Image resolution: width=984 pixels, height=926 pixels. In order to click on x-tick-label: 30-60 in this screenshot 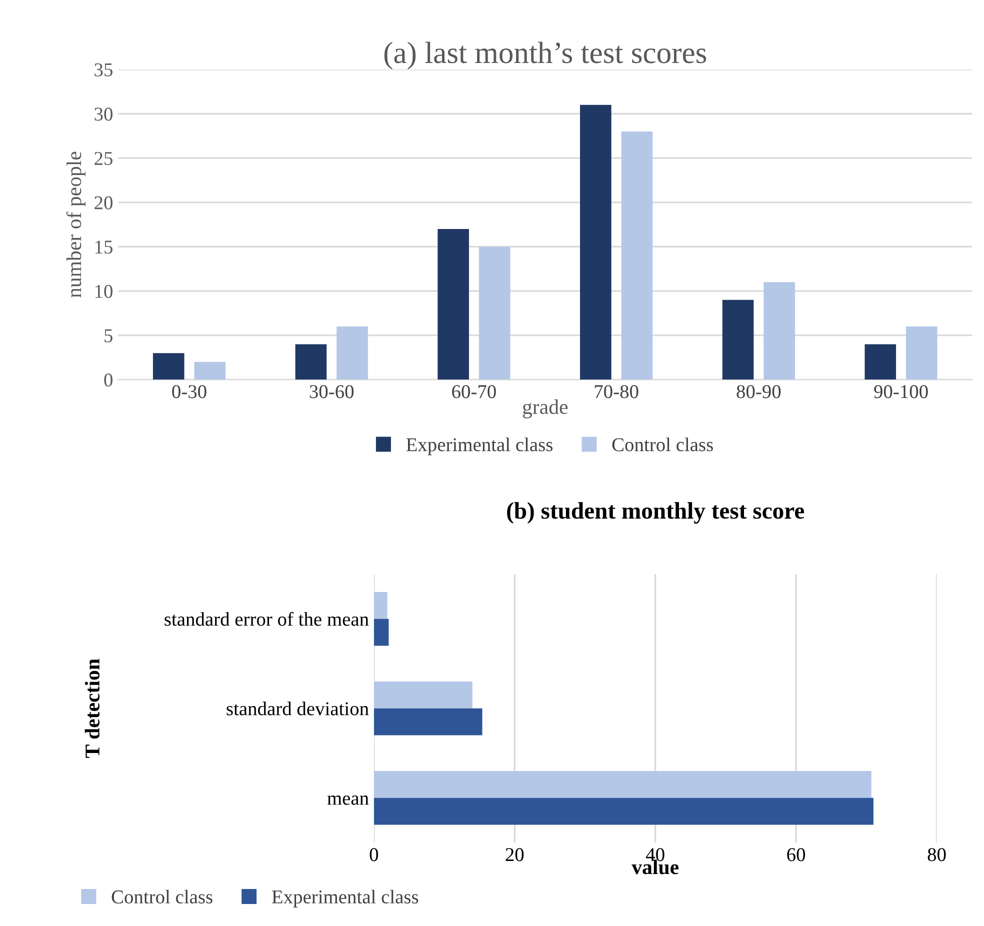, I will do `click(332, 391)`.